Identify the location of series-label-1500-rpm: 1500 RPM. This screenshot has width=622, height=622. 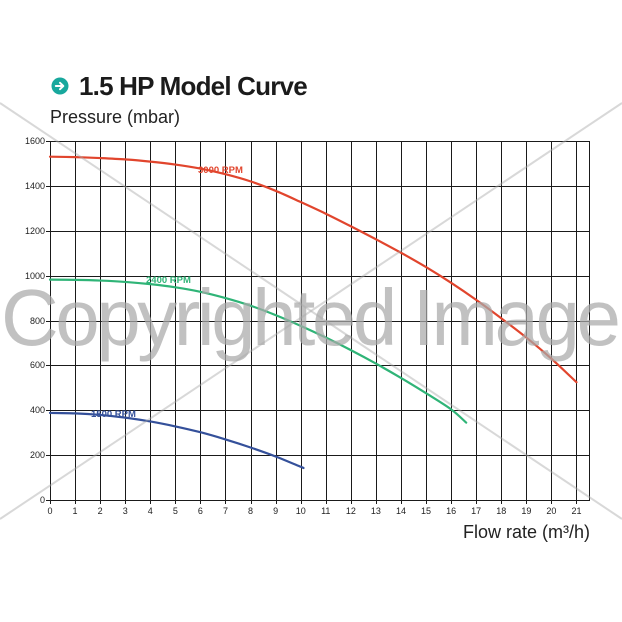
(113, 414).